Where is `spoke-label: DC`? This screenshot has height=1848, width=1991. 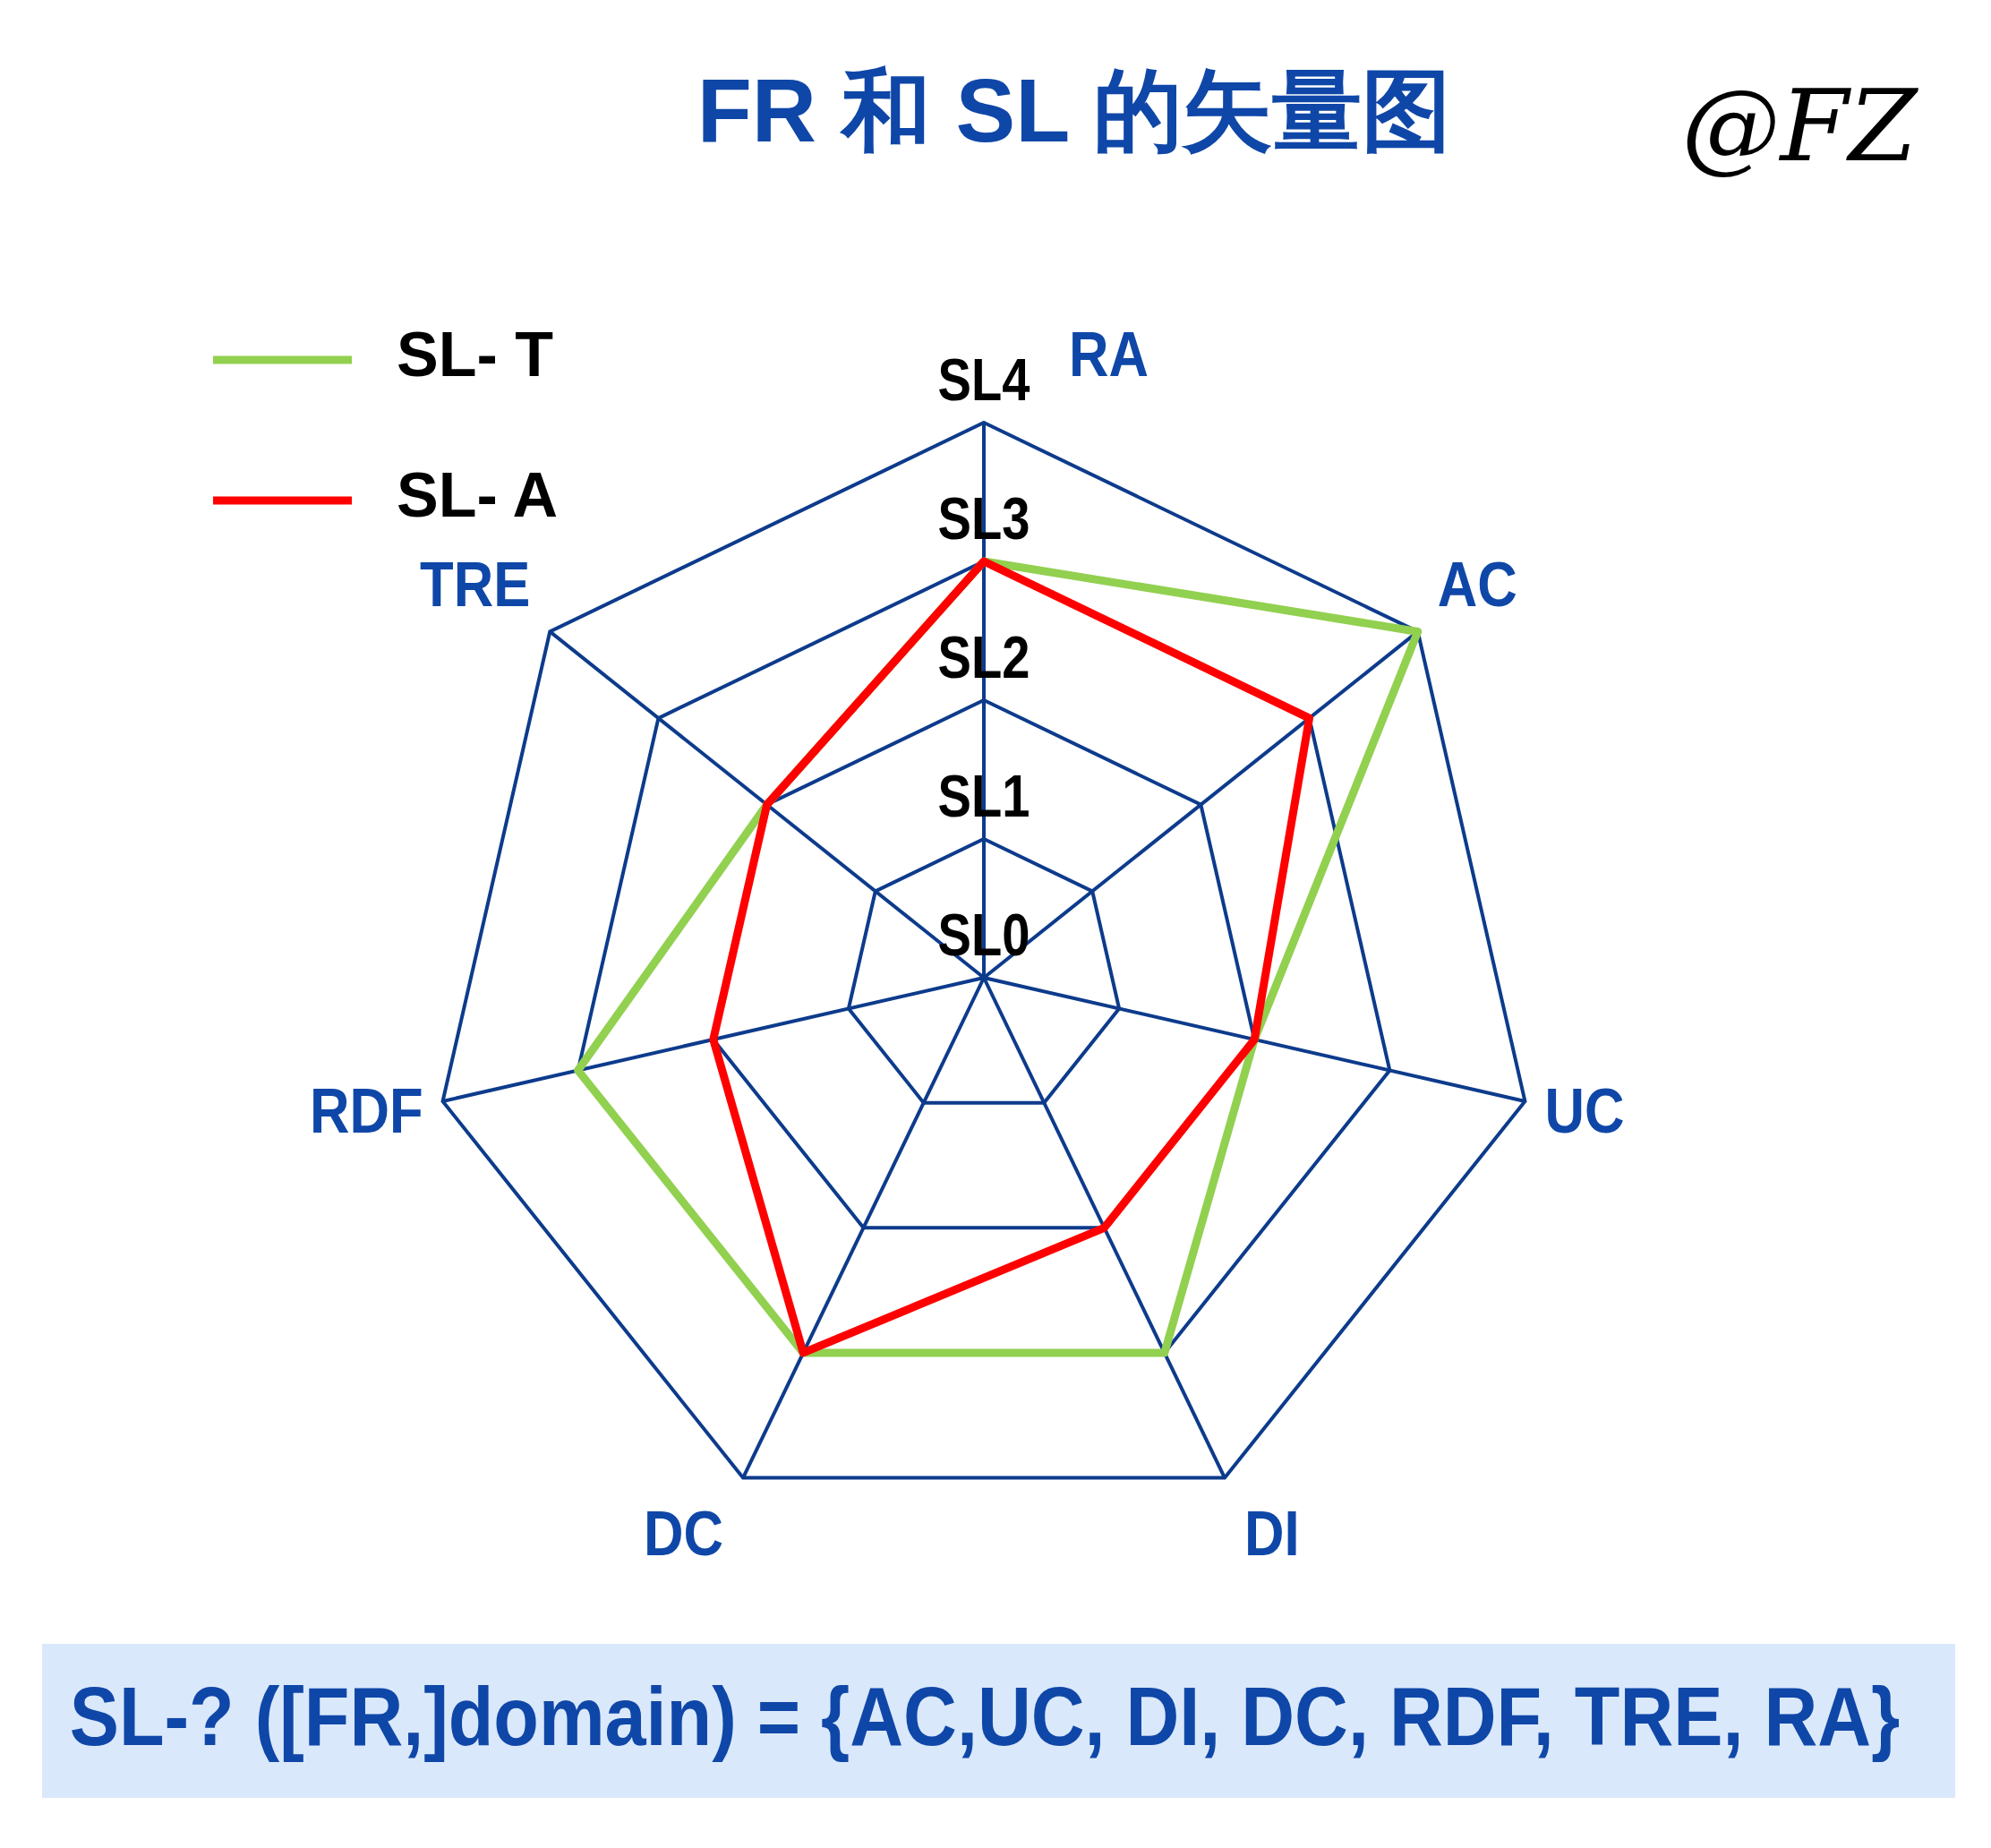 spoke-label: DC is located at coordinates (684, 1533).